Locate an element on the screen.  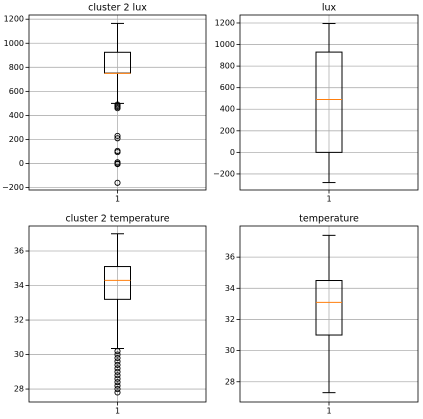
chart-title: cluster 2 temperature is located at coordinates (117, 219).